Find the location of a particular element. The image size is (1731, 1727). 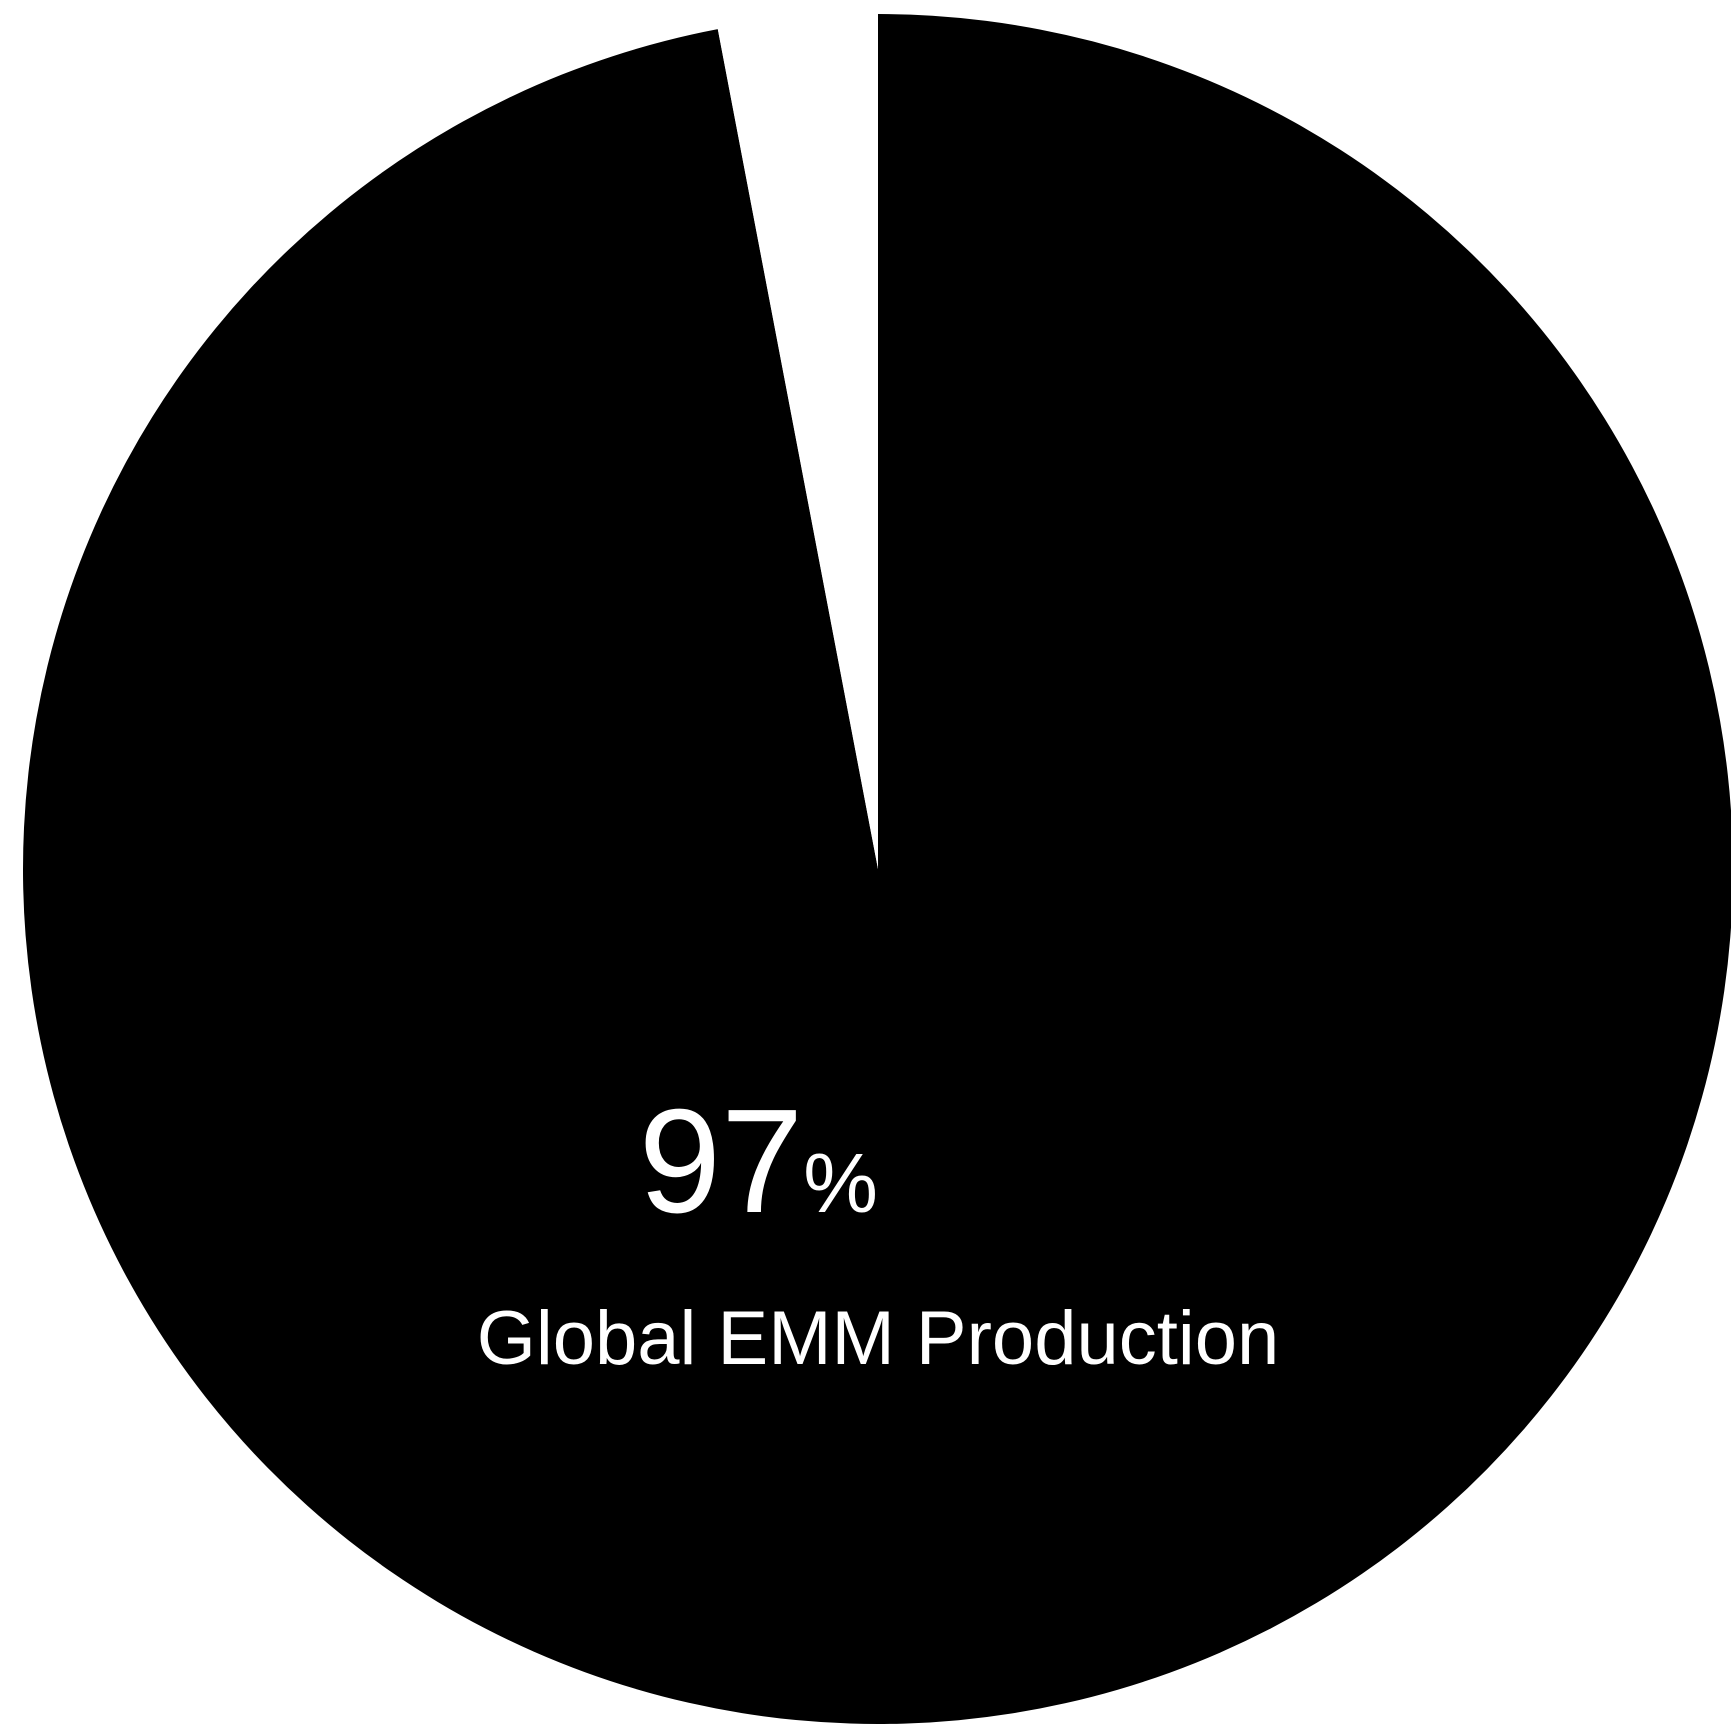

percent-number: 97 is located at coordinates (721, 1161).